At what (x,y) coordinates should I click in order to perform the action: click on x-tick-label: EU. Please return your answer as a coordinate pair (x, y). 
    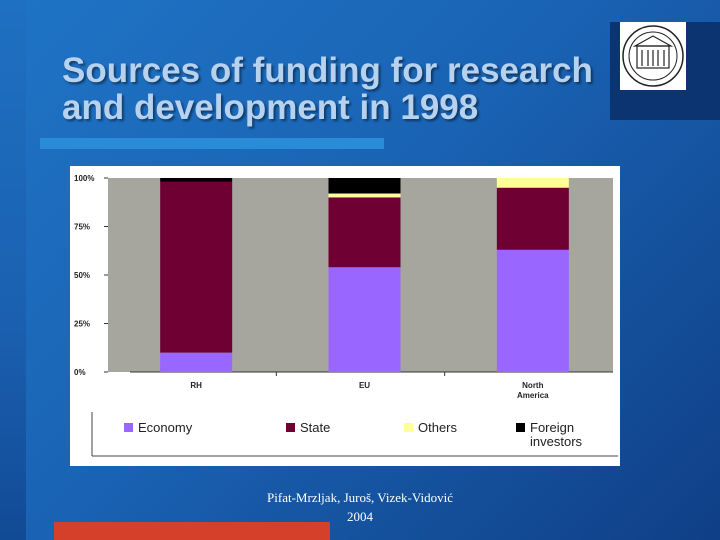
    Looking at the image, I should click on (364, 385).